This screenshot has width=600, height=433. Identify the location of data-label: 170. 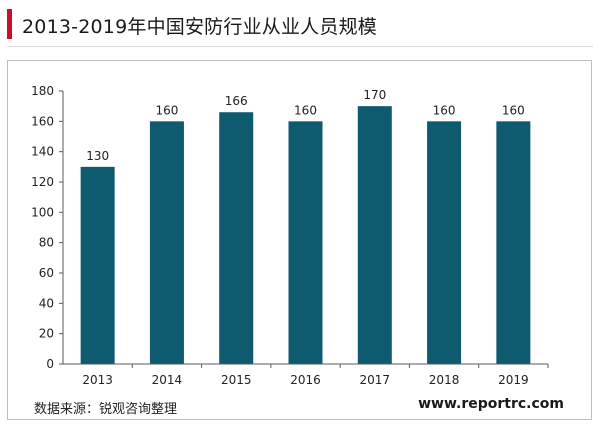
(374, 95).